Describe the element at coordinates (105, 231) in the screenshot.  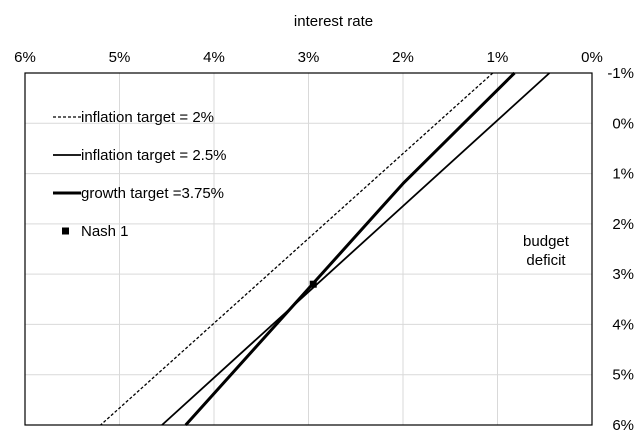
I see `legend-label-nash: Nash 1` at that location.